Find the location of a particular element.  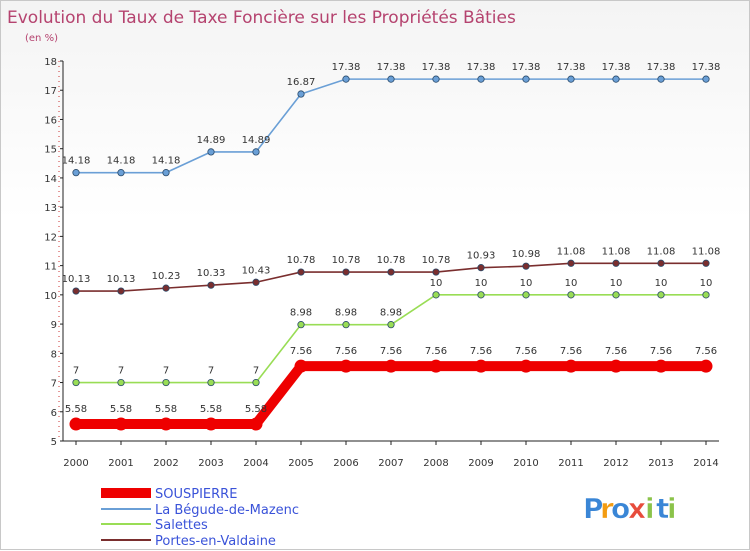

x-tick-label: 2012 is located at coordinates (615, 463).